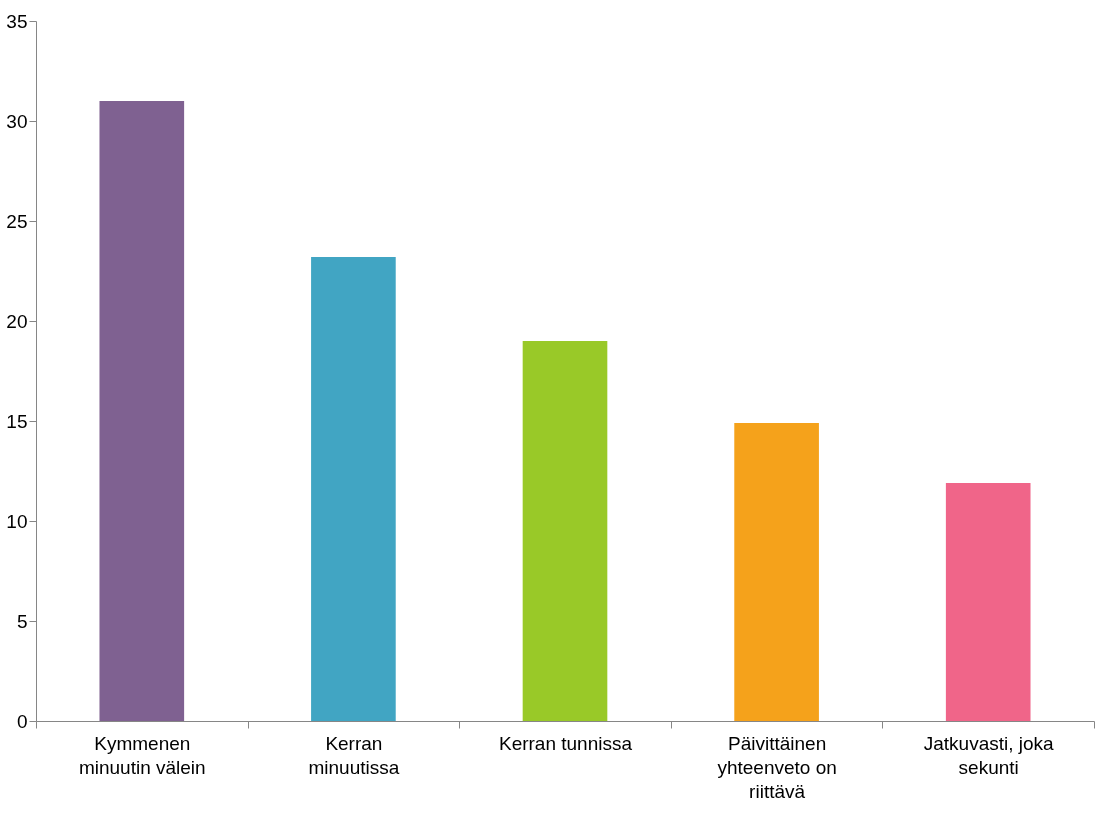 Image resolution: width=1112 pixels, height=814 pixels. Describe the element at coordinates (17, 321) in the screenshot. I see `y-tick-label: 20` at that location.